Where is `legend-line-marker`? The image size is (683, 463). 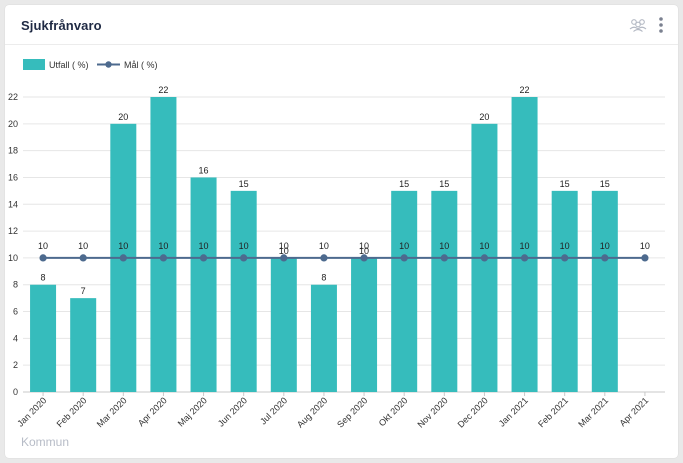 legend-line-marker is located at coordinates (108, 64).